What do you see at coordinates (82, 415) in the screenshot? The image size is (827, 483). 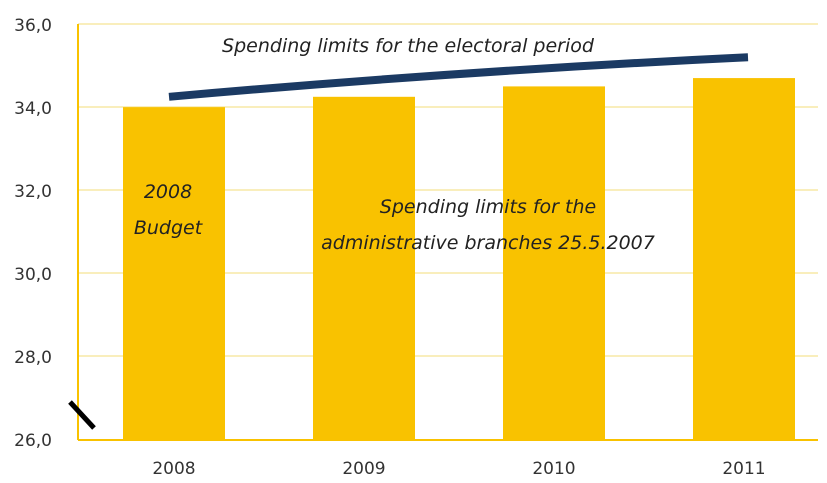 I see `axis-break-mark` at bounding box center [82, 415].